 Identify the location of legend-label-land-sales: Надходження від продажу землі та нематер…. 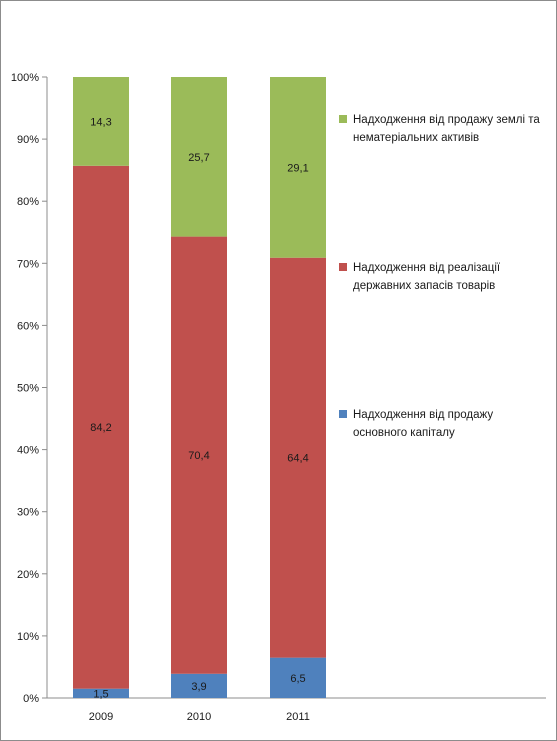
(446, 129).